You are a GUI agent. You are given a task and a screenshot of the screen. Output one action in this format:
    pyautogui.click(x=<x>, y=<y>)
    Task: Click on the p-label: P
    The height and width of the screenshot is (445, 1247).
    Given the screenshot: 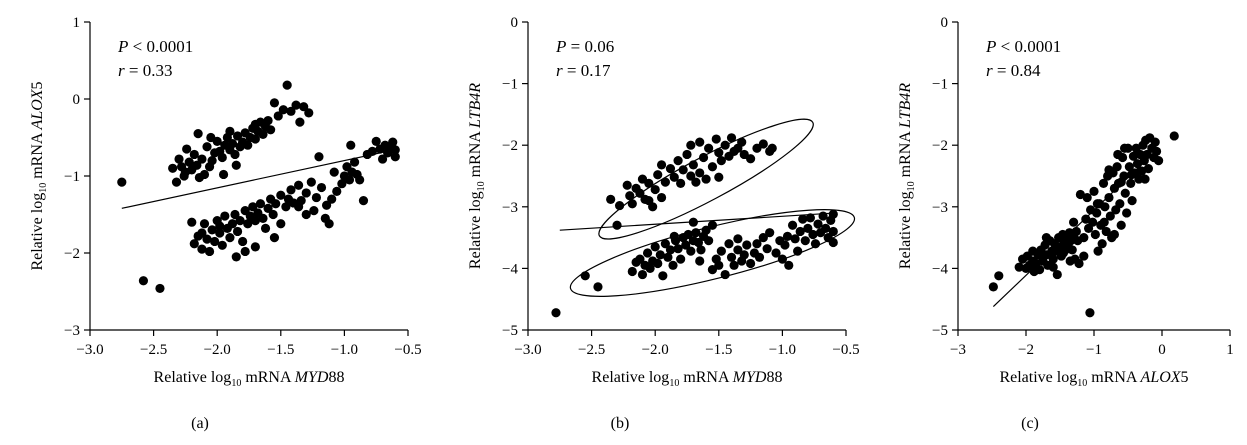 What is the action you would take?
    pyautogui.click(x=560, y=46)
    